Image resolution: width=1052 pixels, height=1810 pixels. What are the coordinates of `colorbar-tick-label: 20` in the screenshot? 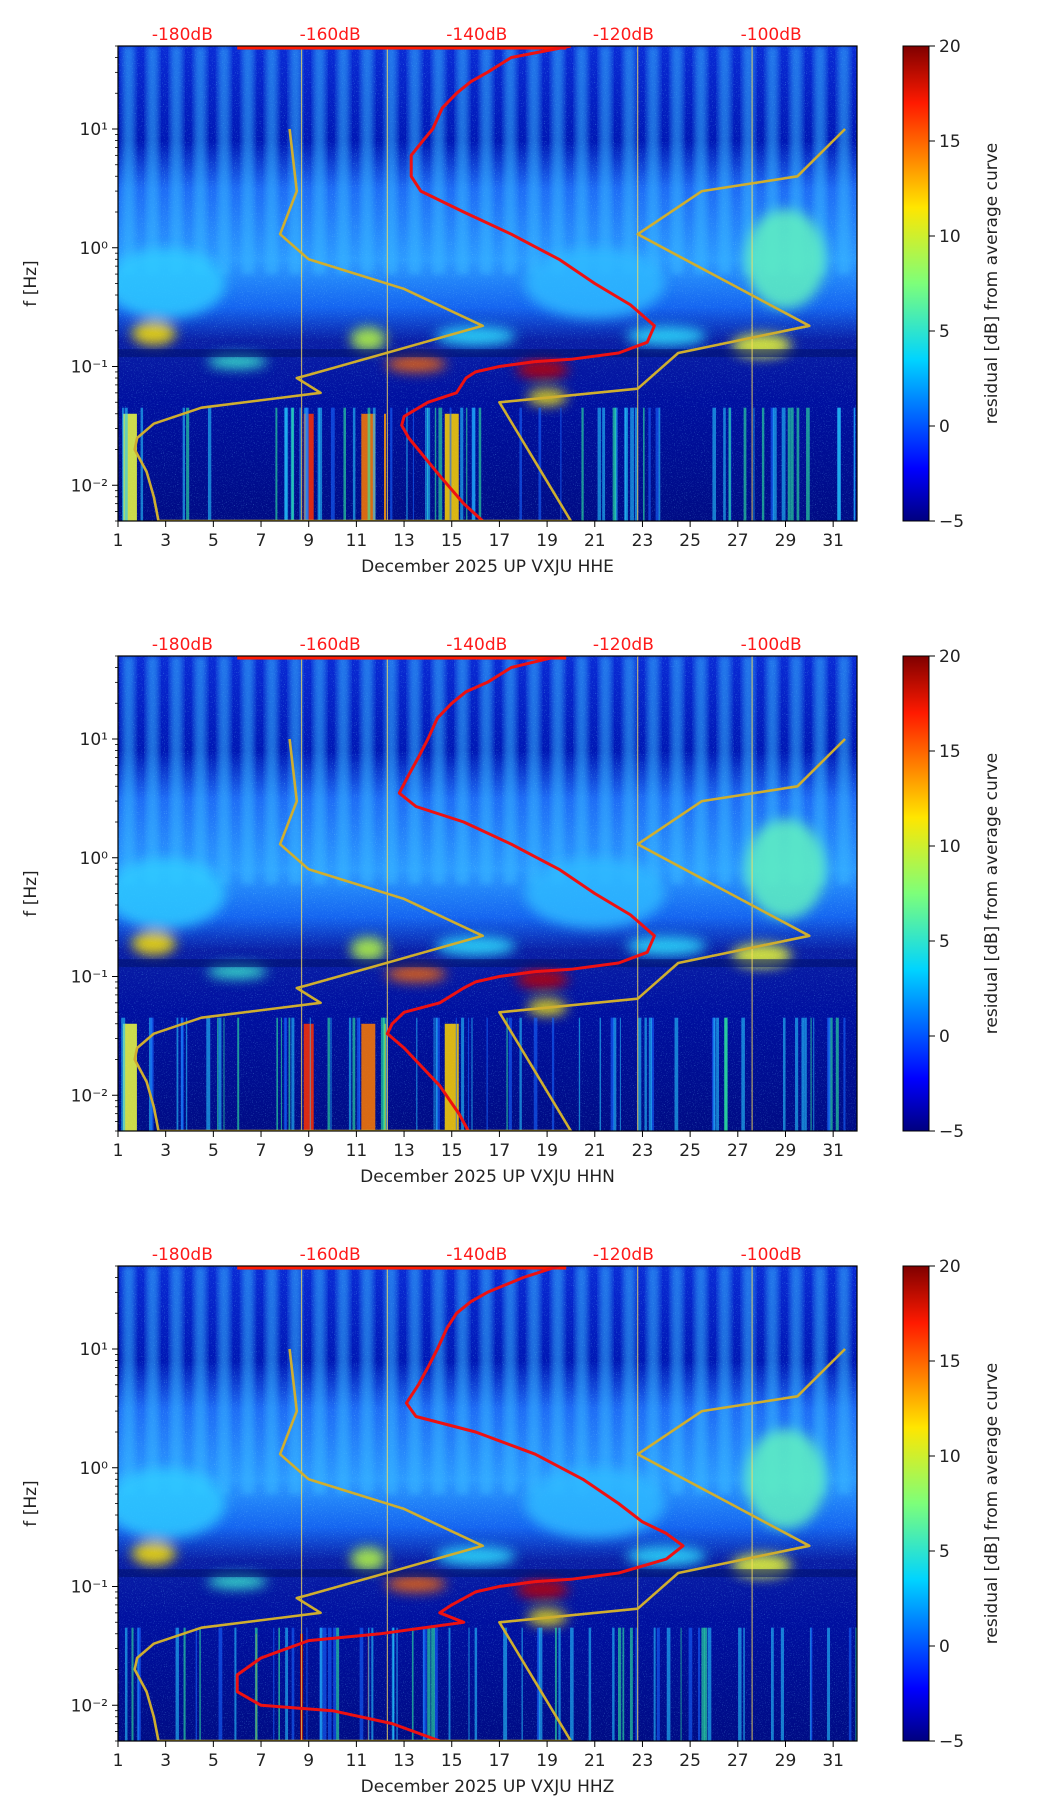 It's located at (950, 657).